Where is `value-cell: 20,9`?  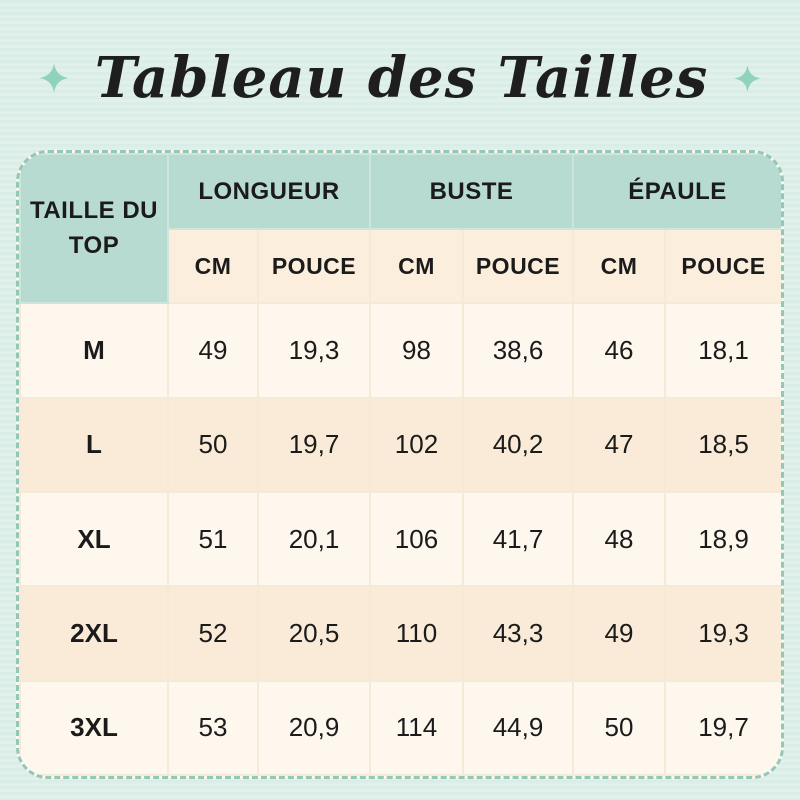 value-cell: 20,9 is located at coordinates (314, 727).